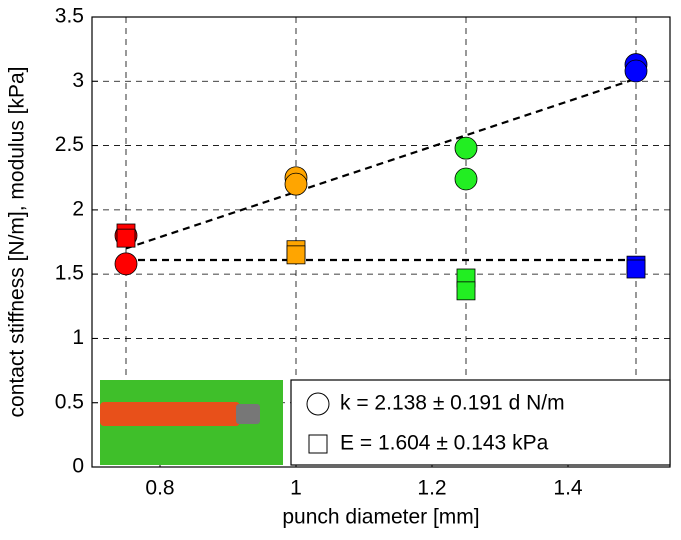 This screenshot has height=540, width=681. What do you see at coordinates (296, 488) in the screenshot?
I see `x-tick-label: 1` at bounding box center [296, 488].